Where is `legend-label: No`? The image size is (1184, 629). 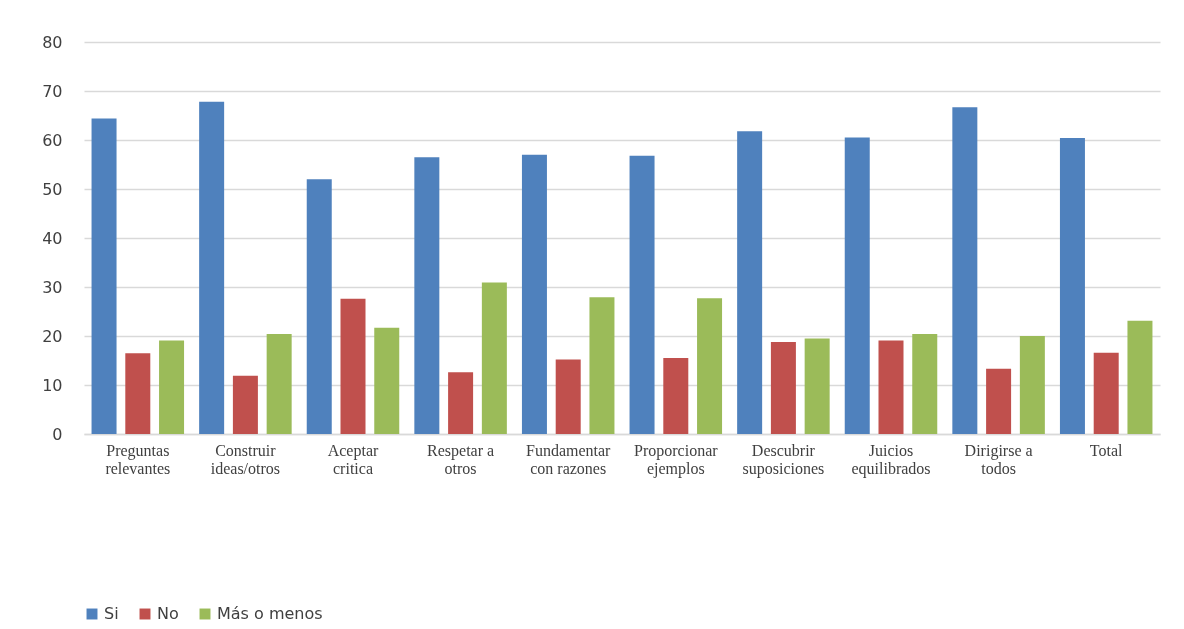 legend-label: No is located at coordinates (168, 613).